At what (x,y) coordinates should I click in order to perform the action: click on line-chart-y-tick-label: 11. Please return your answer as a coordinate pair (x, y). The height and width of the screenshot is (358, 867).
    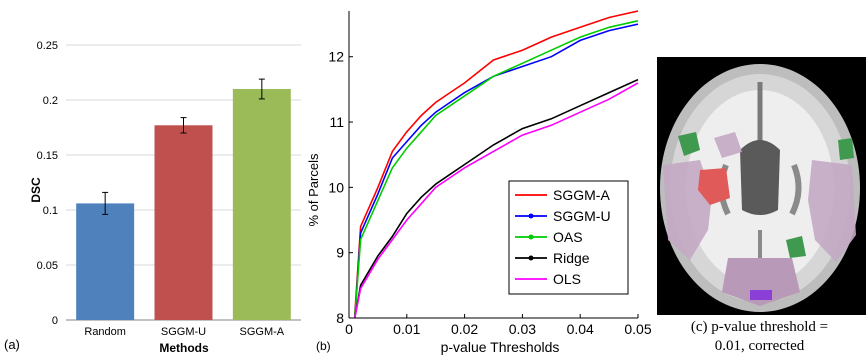
    Looking at the image, I should click on (336, 122).